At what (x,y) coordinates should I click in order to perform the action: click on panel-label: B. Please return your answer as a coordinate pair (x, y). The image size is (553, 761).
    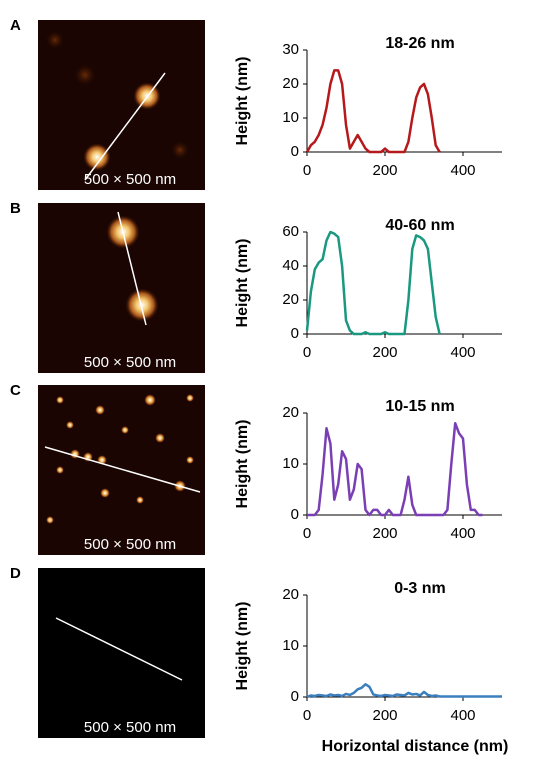
    Looking at the image, I should click on (15, 208).